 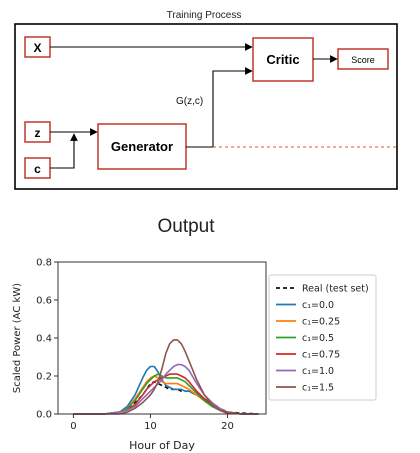 I want to click on y-tick-label: 0.6, so click(x=44, y=301).